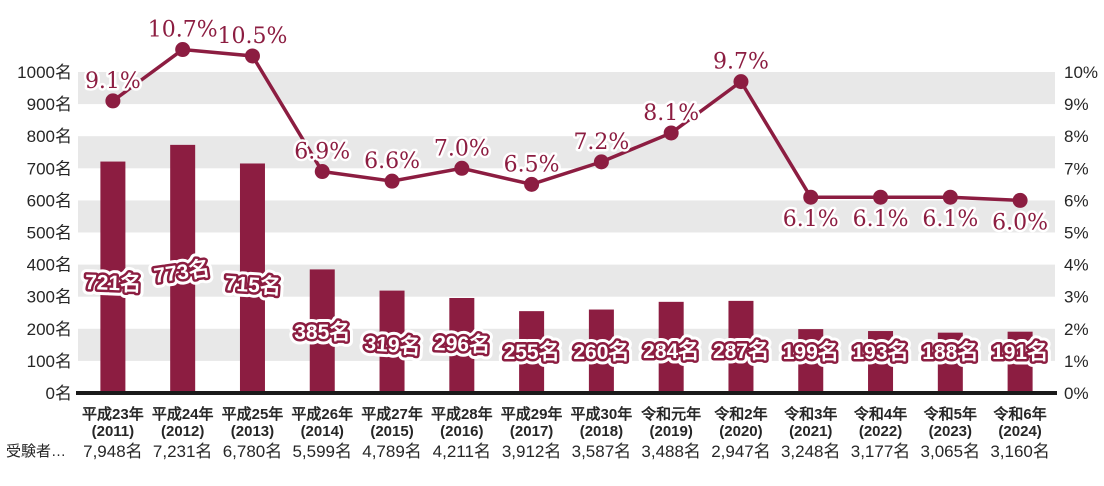  Describe the element at coordinates (49, 265) in the screenshot. I see `left-axis-tick-label: 400名` at that location.